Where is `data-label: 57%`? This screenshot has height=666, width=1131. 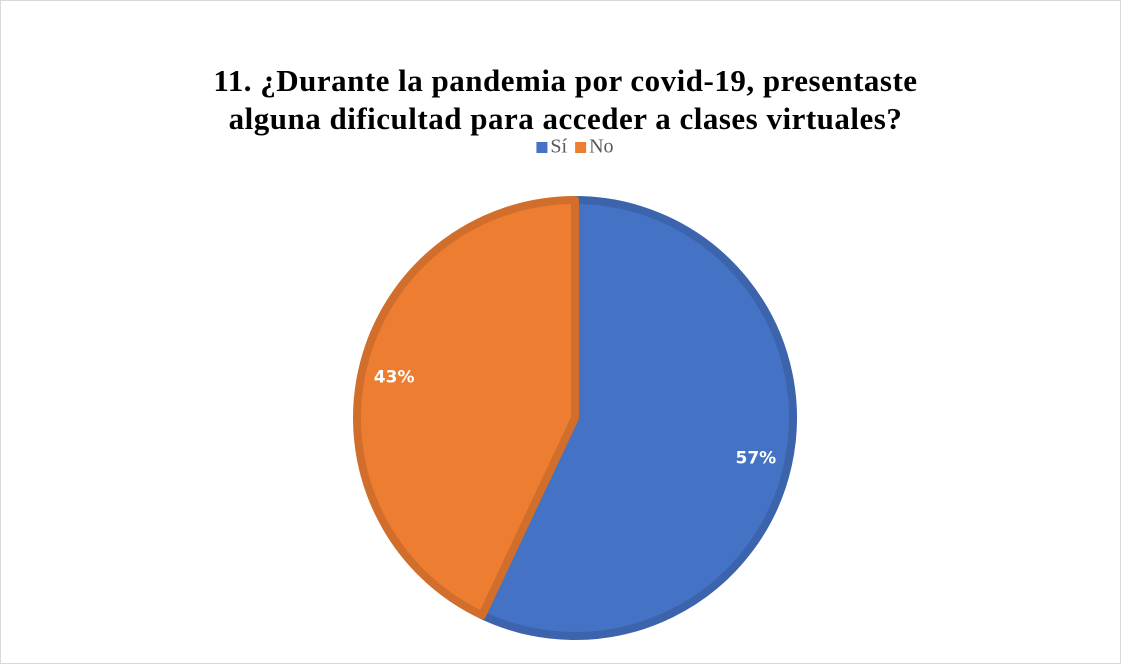
data-label: 57% is located at coordinates (755, 458).